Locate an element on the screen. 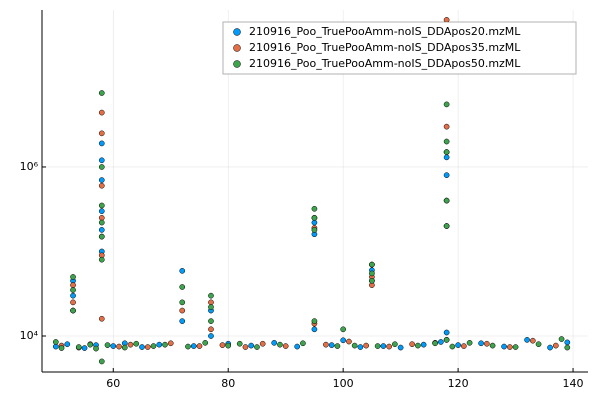 This screenshot has width=600, height=400. x-tick-label: 120 is located at coordinates (458, 383).